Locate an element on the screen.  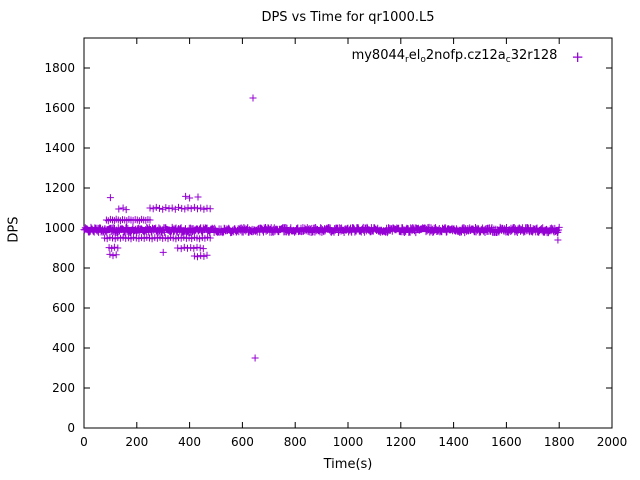
plus-marker-icon: + is located at coordinates (577, 56).